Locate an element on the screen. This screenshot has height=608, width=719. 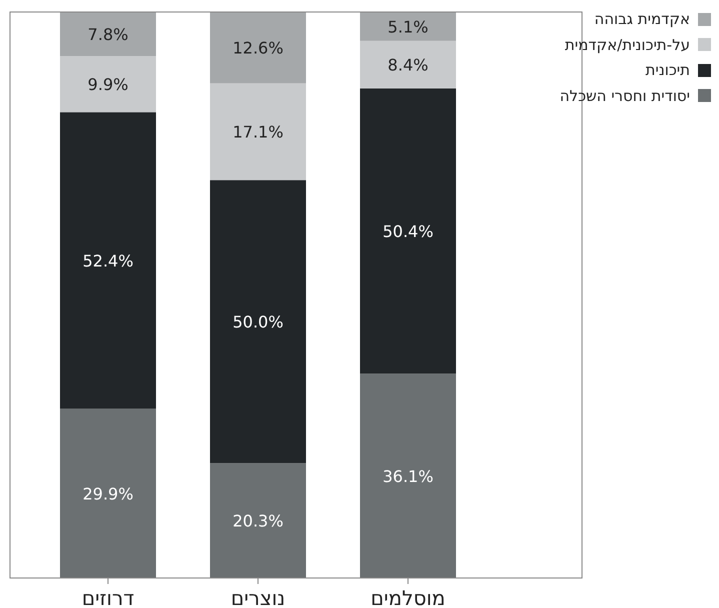
data-label: 50.4% is located at coordinates (408, 232).